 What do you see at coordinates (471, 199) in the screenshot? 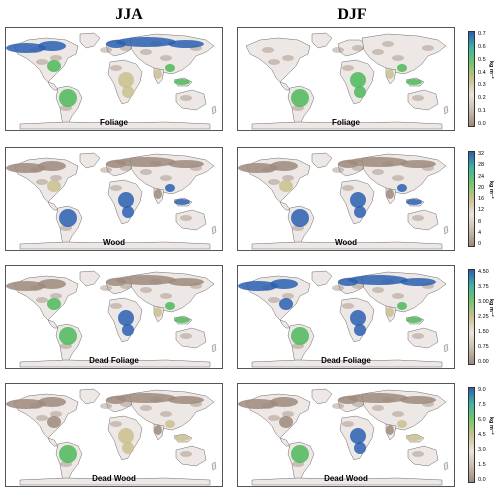
I see `colorbar-wood` at bounding box center [471, 199].